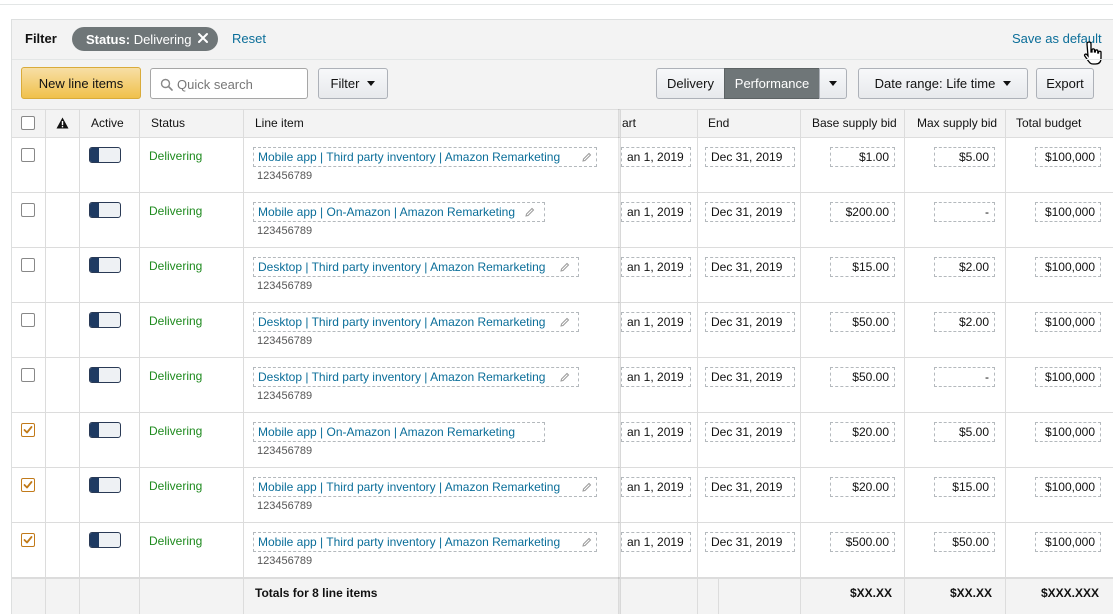  I want to click on frozen-column-shadow, so click(619, 361).